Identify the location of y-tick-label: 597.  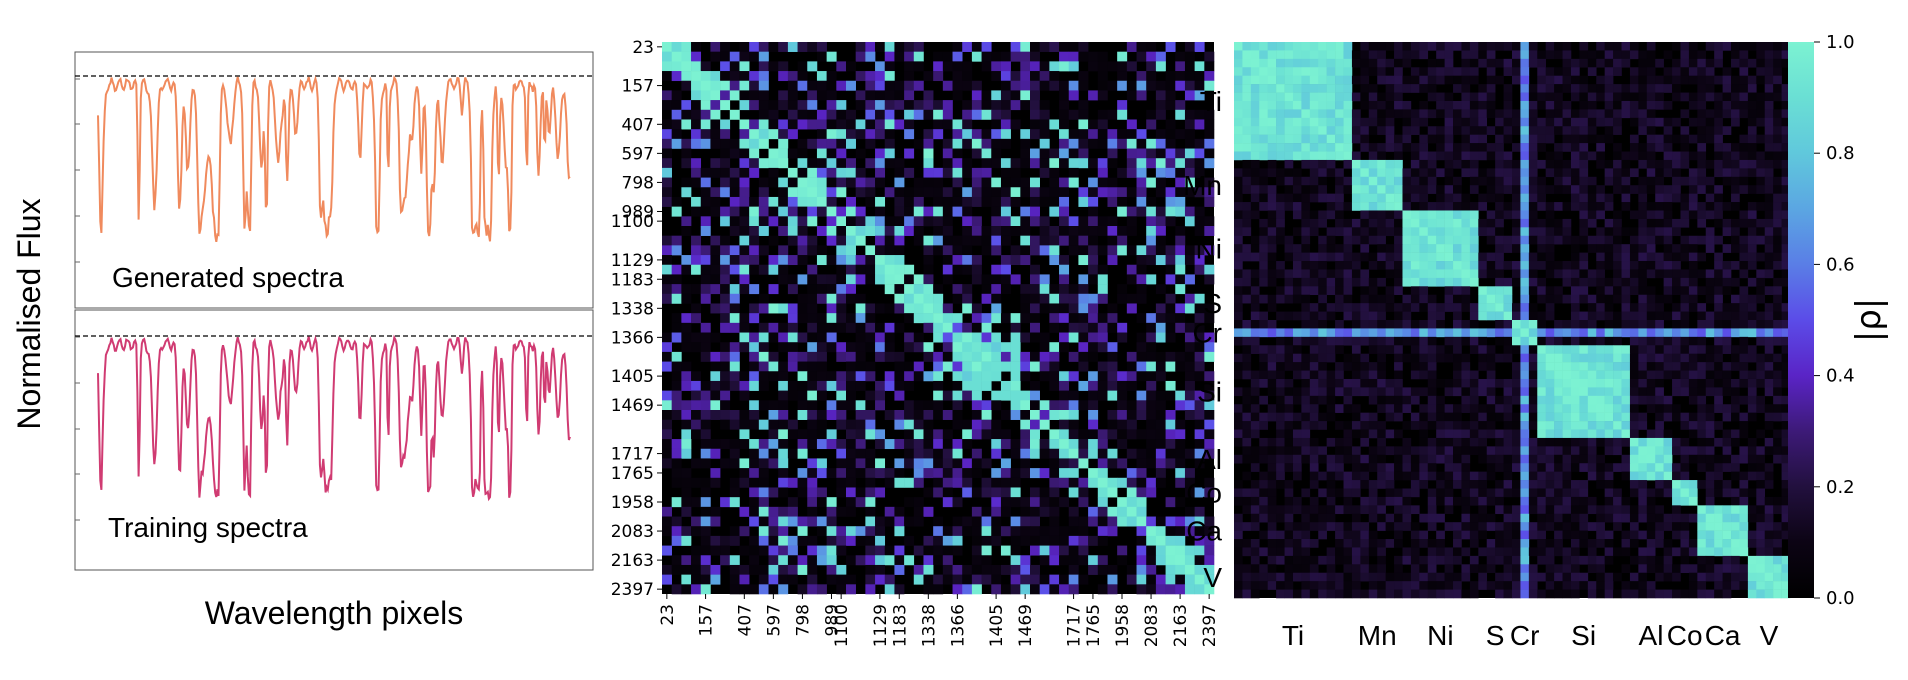
(638, 154).